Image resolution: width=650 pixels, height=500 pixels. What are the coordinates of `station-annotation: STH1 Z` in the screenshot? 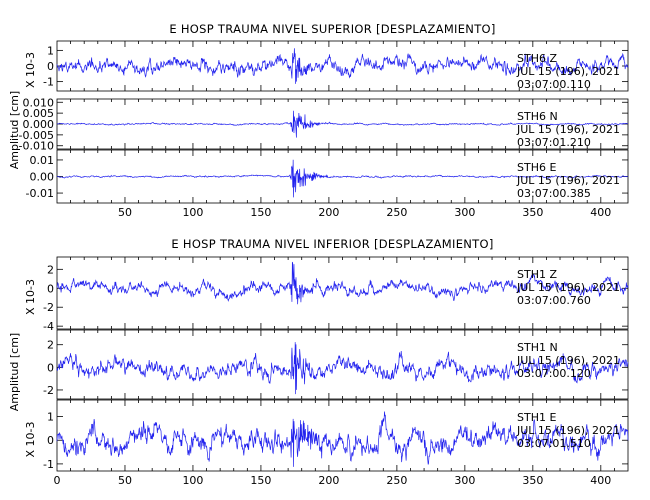 It's located at (537, 274).